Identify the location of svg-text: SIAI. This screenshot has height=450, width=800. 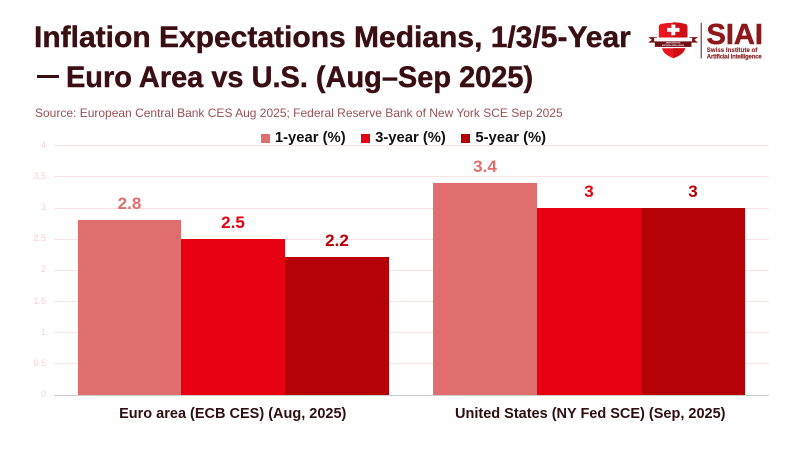
(735, 35).